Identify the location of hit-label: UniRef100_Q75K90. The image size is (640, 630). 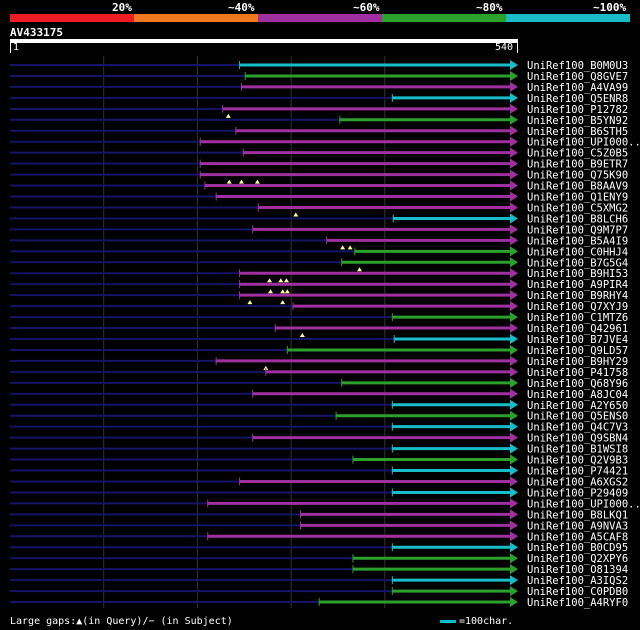
(577, 176).